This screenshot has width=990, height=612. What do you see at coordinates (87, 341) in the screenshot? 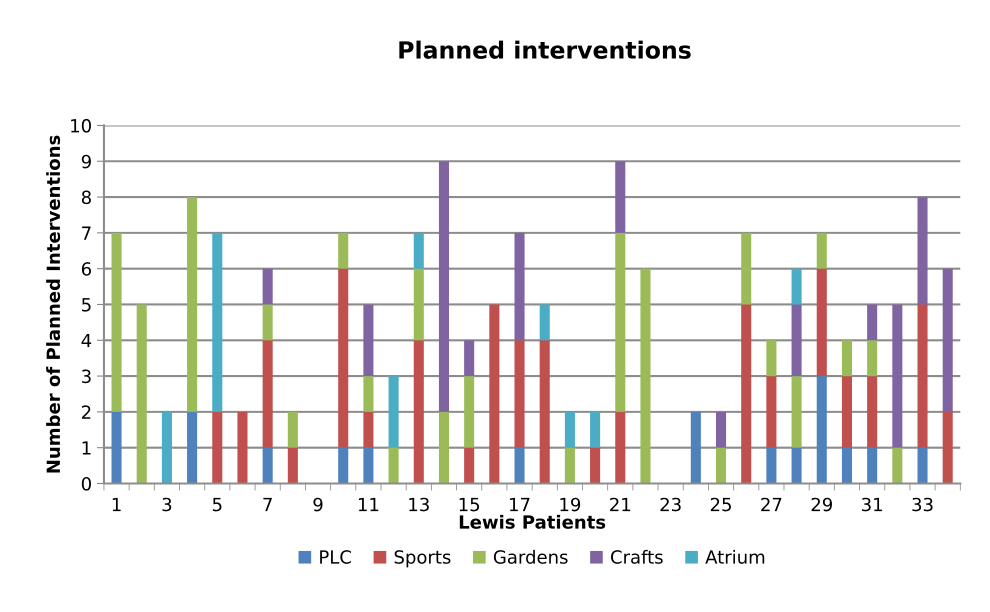
I see `y-tick-label: 4` at bounding box center [87, 341].